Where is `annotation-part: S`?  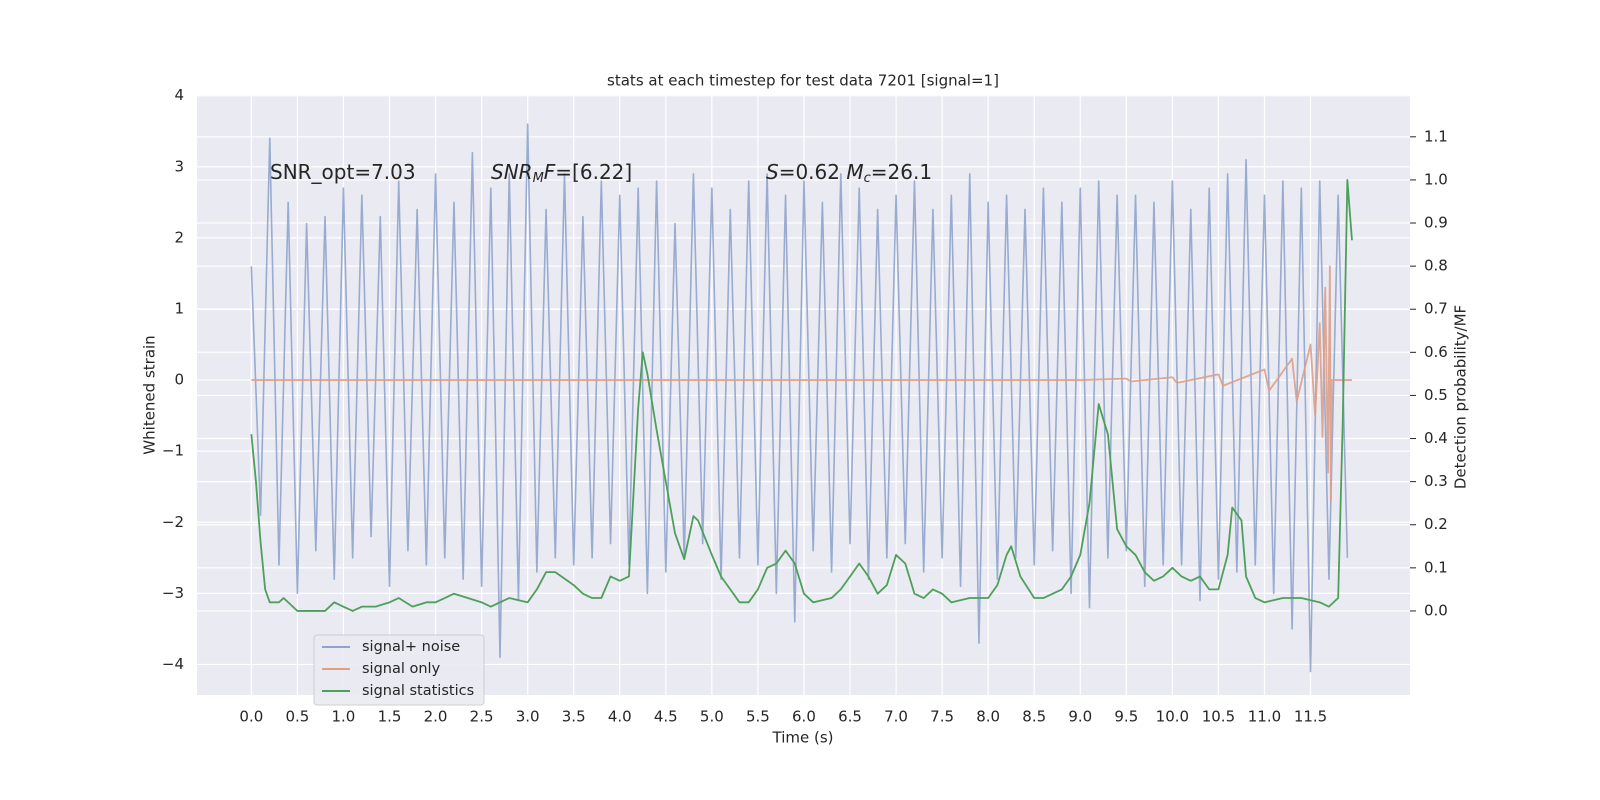
annotation-part: S is located at coordinates (772, 172).